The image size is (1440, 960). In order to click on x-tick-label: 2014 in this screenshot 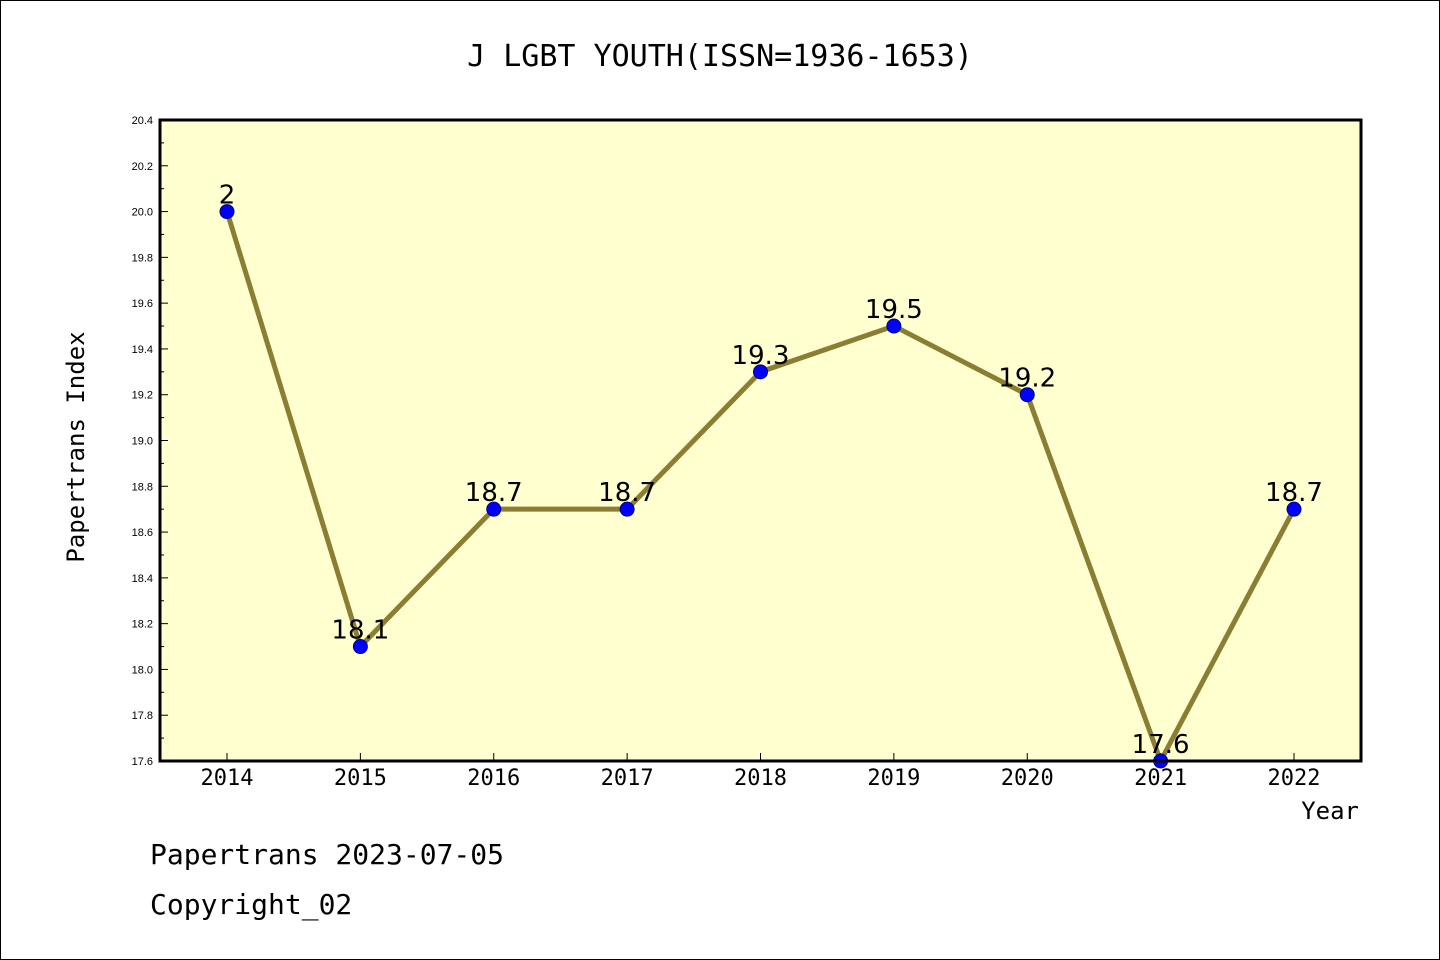, I will do `click(227, 778)`.